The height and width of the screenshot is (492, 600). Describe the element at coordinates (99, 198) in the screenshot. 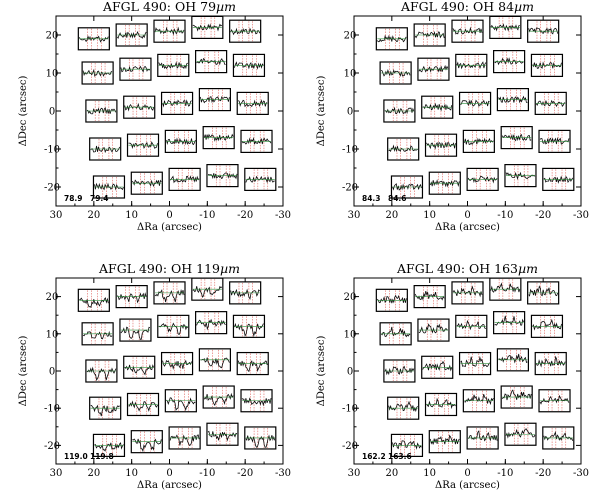

I see `wavelength-label: 79.4` at that location.